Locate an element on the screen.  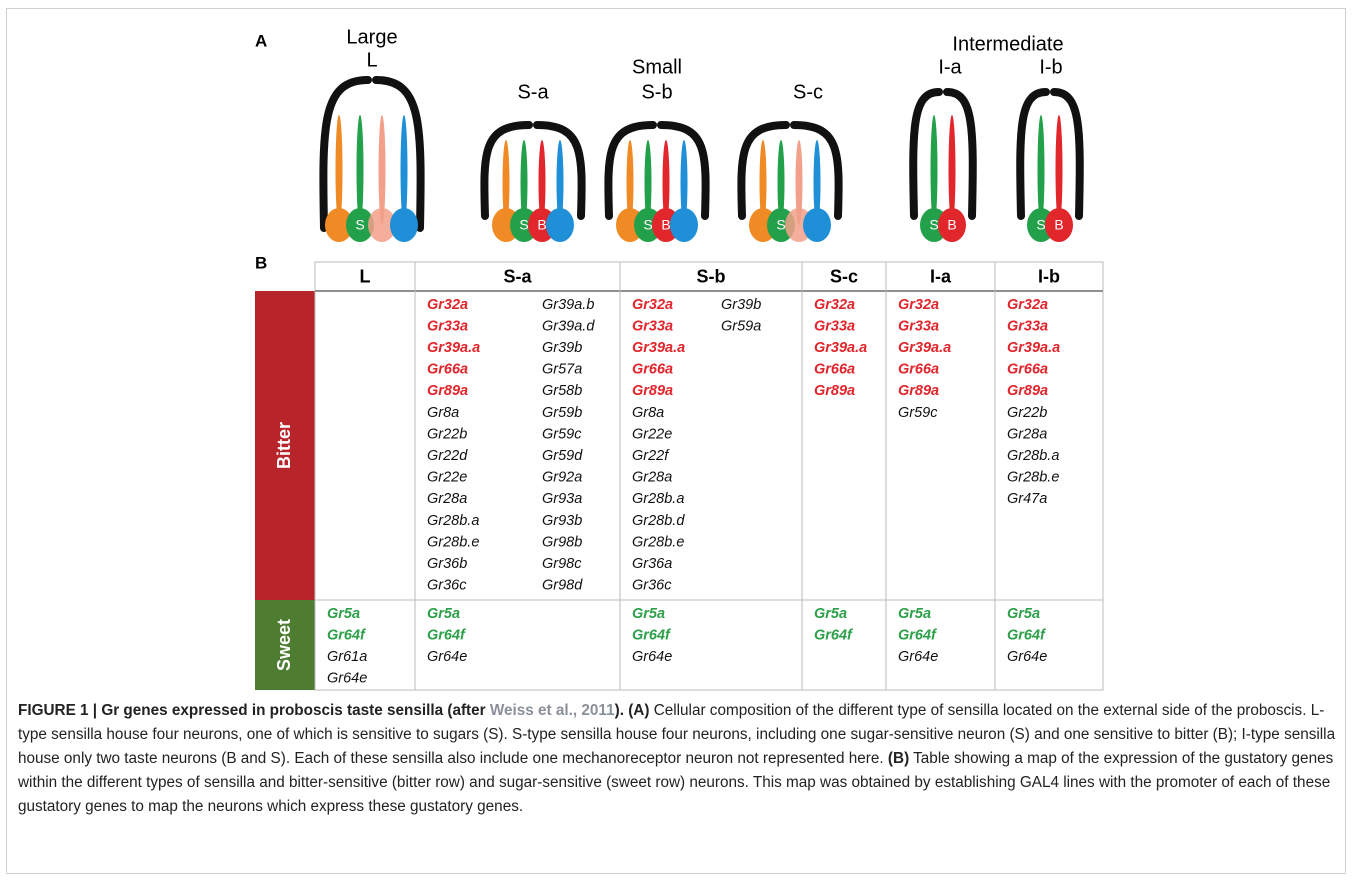
gene: Gr93b is located at coordinates (562, 521).